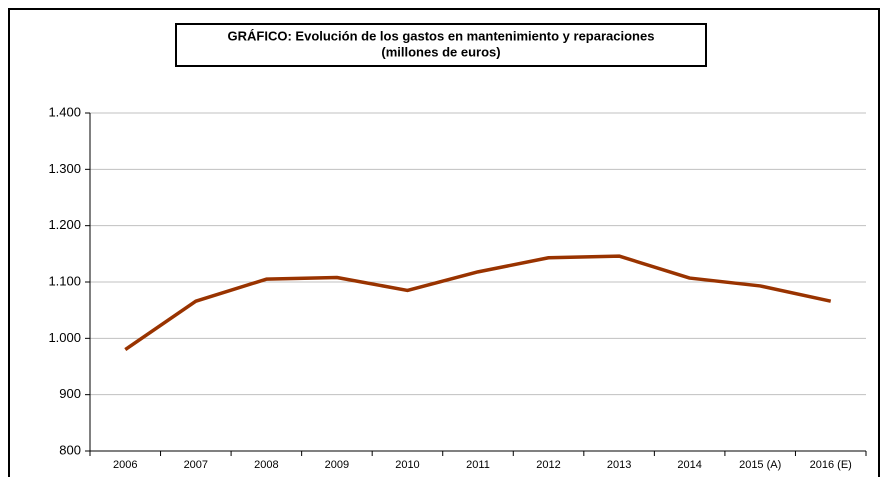 The width and height of the screenshot is (882, 477). What do you see at coordinates (64, 280) in the screenshot?
I see `y-tick-label: 1.100` at bounding box center [64, 280].